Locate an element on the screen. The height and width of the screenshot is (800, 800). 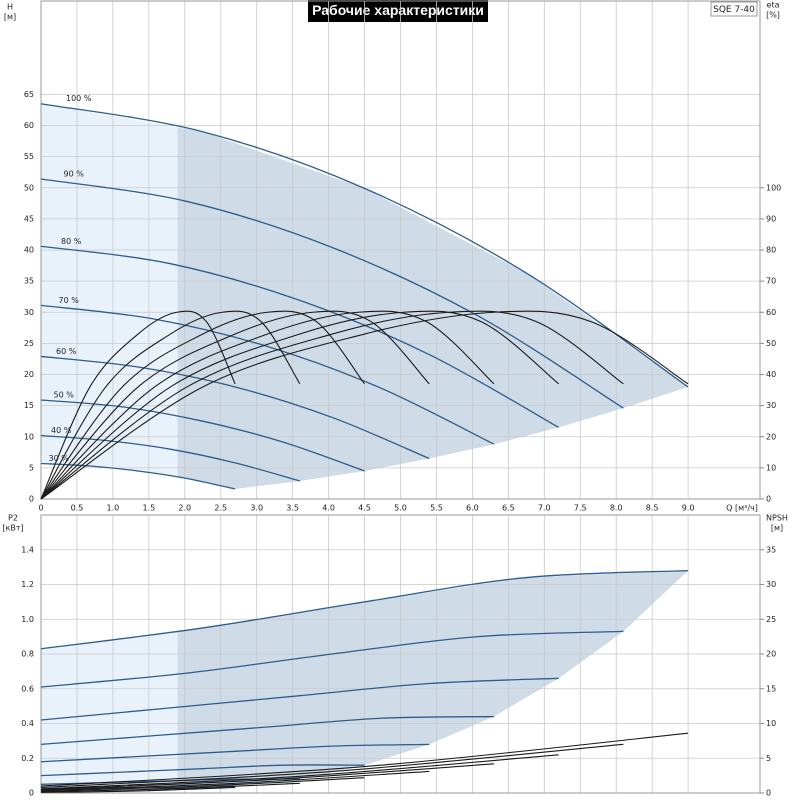
curve-label: 50 % is located at coordinates (64, 395).